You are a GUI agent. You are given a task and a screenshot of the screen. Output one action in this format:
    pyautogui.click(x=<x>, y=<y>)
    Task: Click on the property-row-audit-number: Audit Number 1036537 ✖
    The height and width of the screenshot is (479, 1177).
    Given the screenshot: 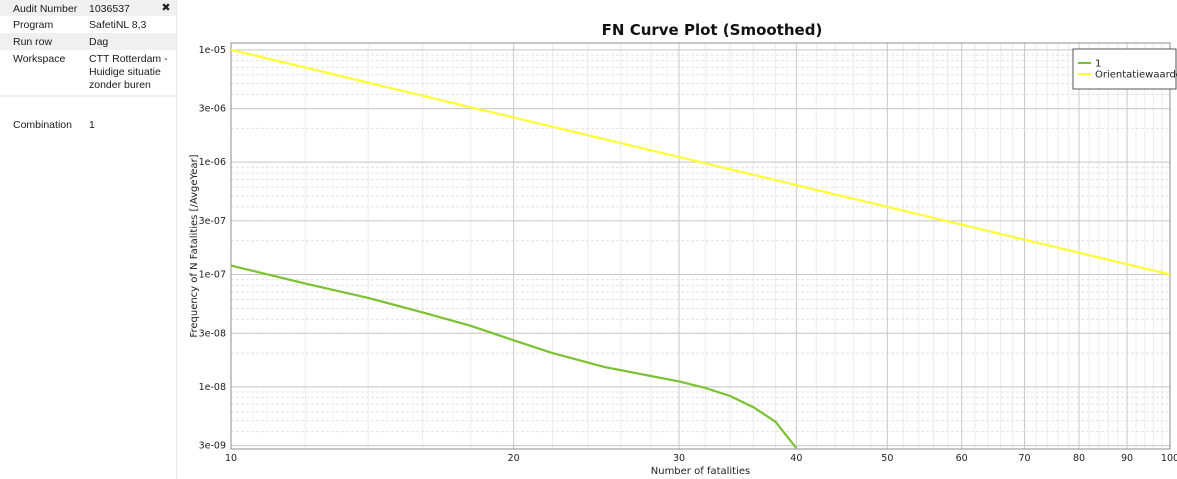 What is the action you would take?
    pyautogui.click(x=88, y=8)
    